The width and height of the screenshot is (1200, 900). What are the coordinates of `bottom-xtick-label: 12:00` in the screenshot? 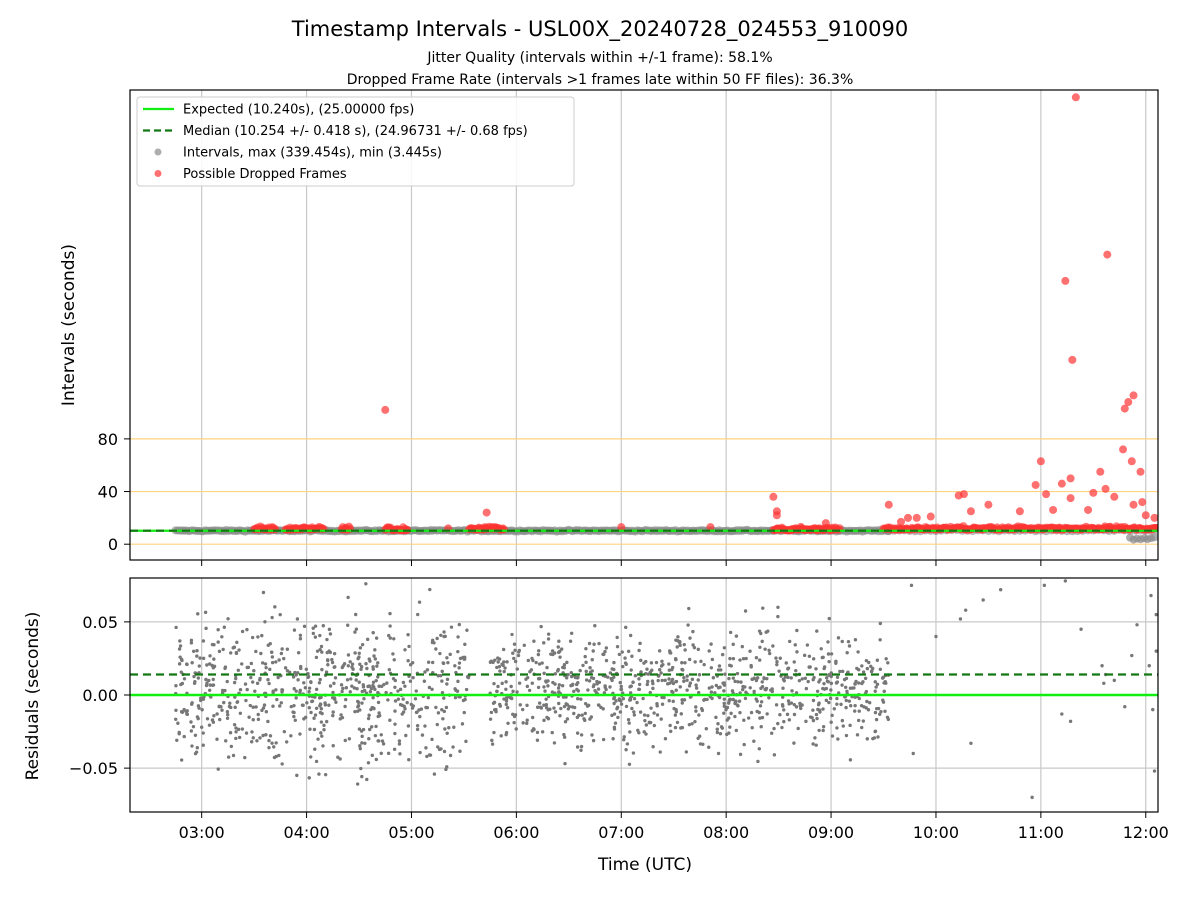 It's located at (1146, 832).